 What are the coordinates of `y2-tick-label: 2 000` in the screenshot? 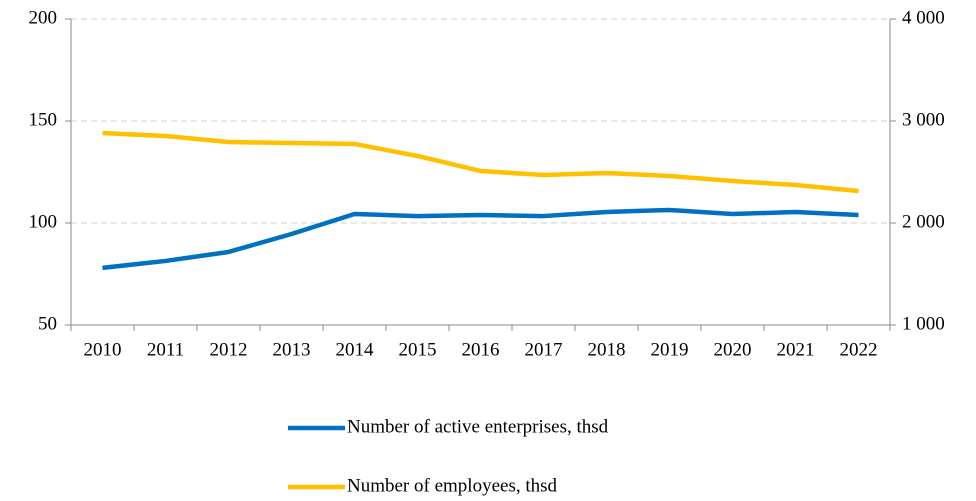 It's located at (923, 221).